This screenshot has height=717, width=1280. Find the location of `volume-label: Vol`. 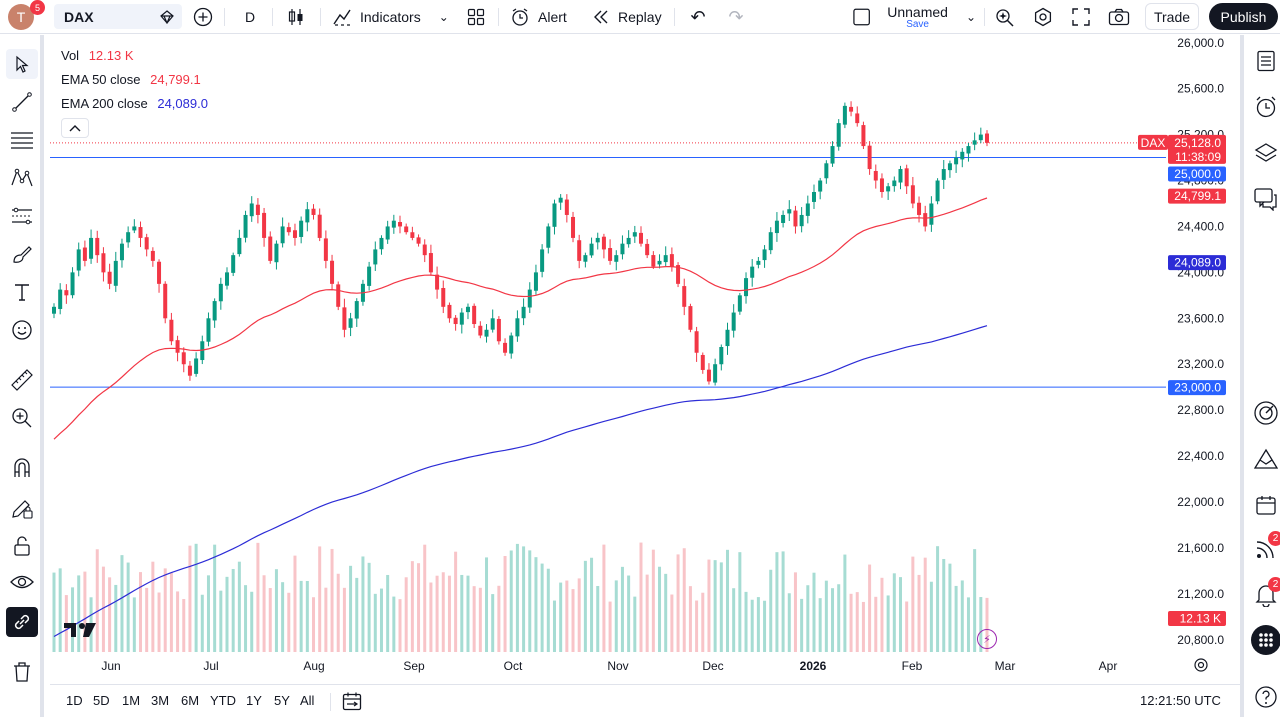

volume-label: Vol is located at coordinates (70, 55).